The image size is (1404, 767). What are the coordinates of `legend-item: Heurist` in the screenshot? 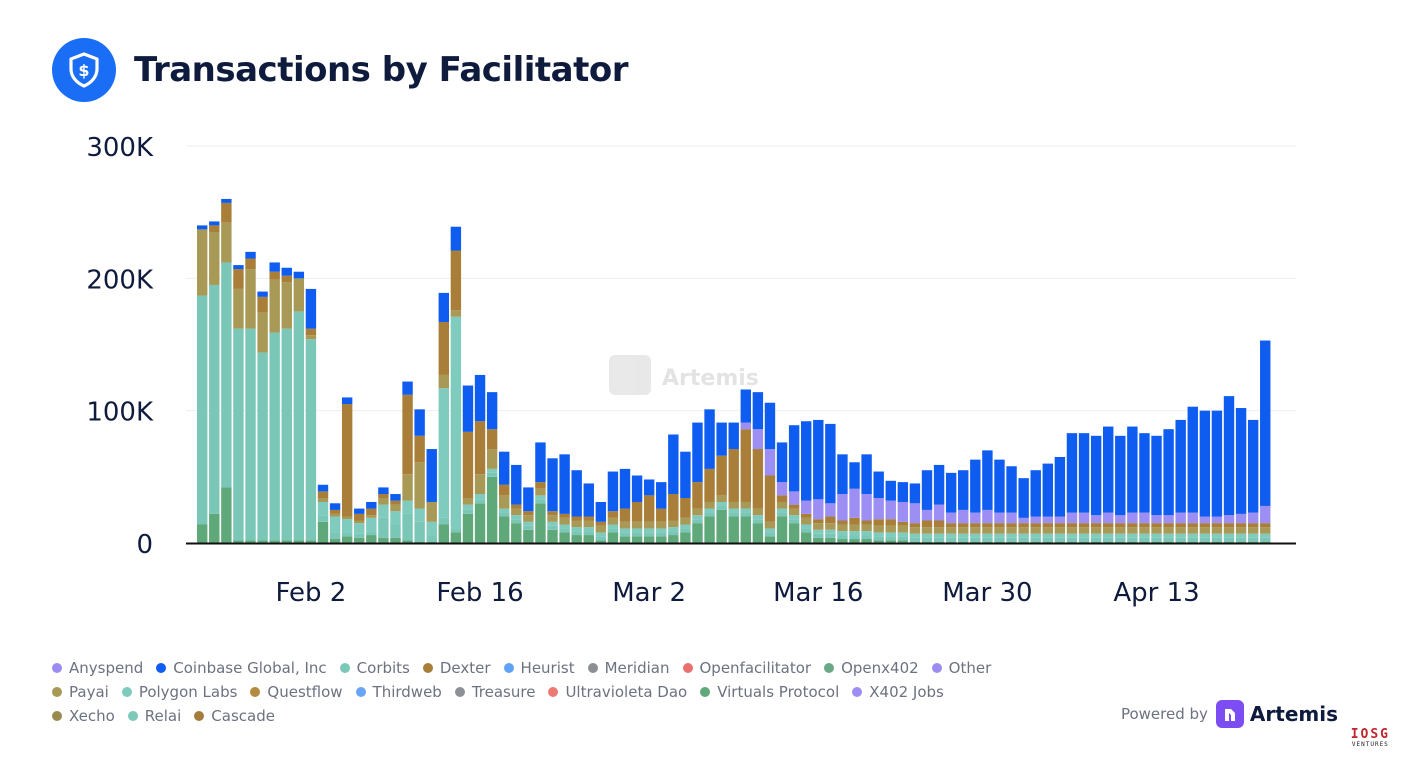 It's located at (539, 668).